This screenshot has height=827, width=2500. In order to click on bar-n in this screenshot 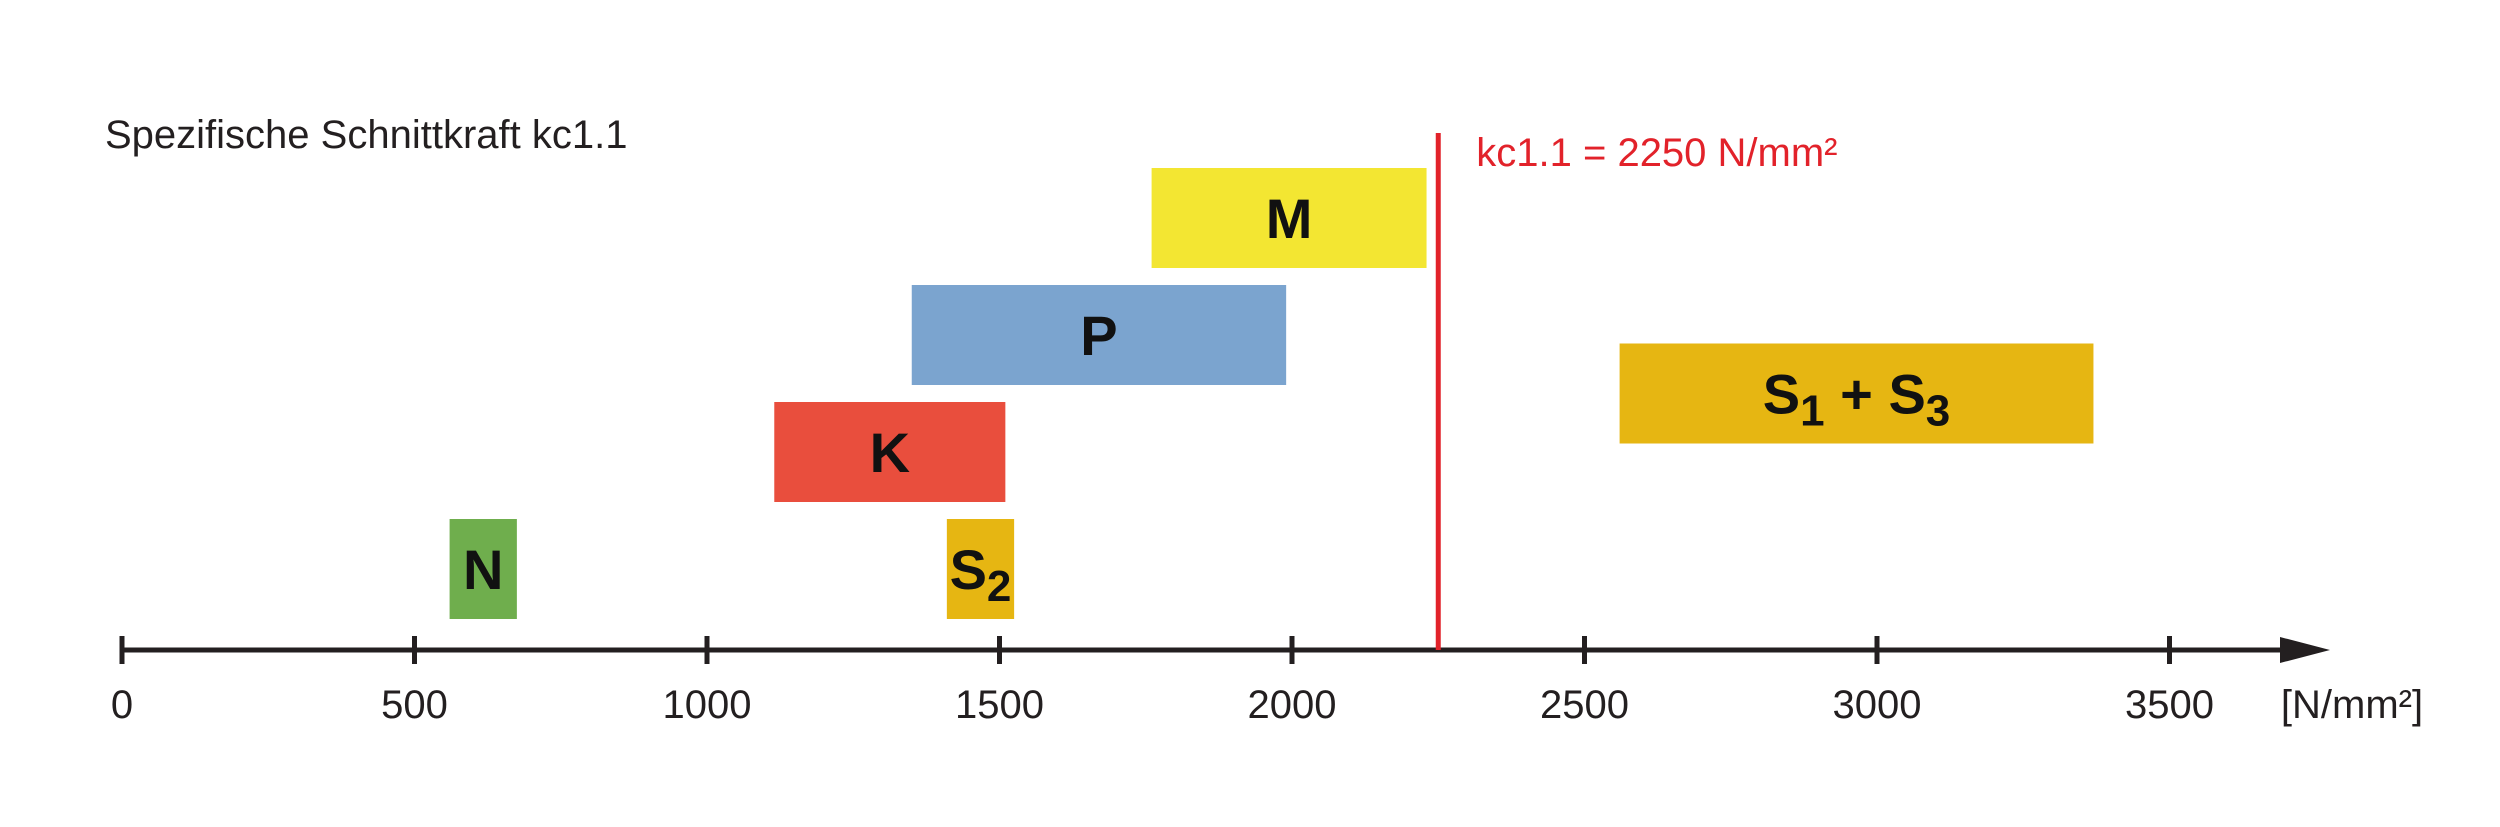, I will do `click(483, 569)`.